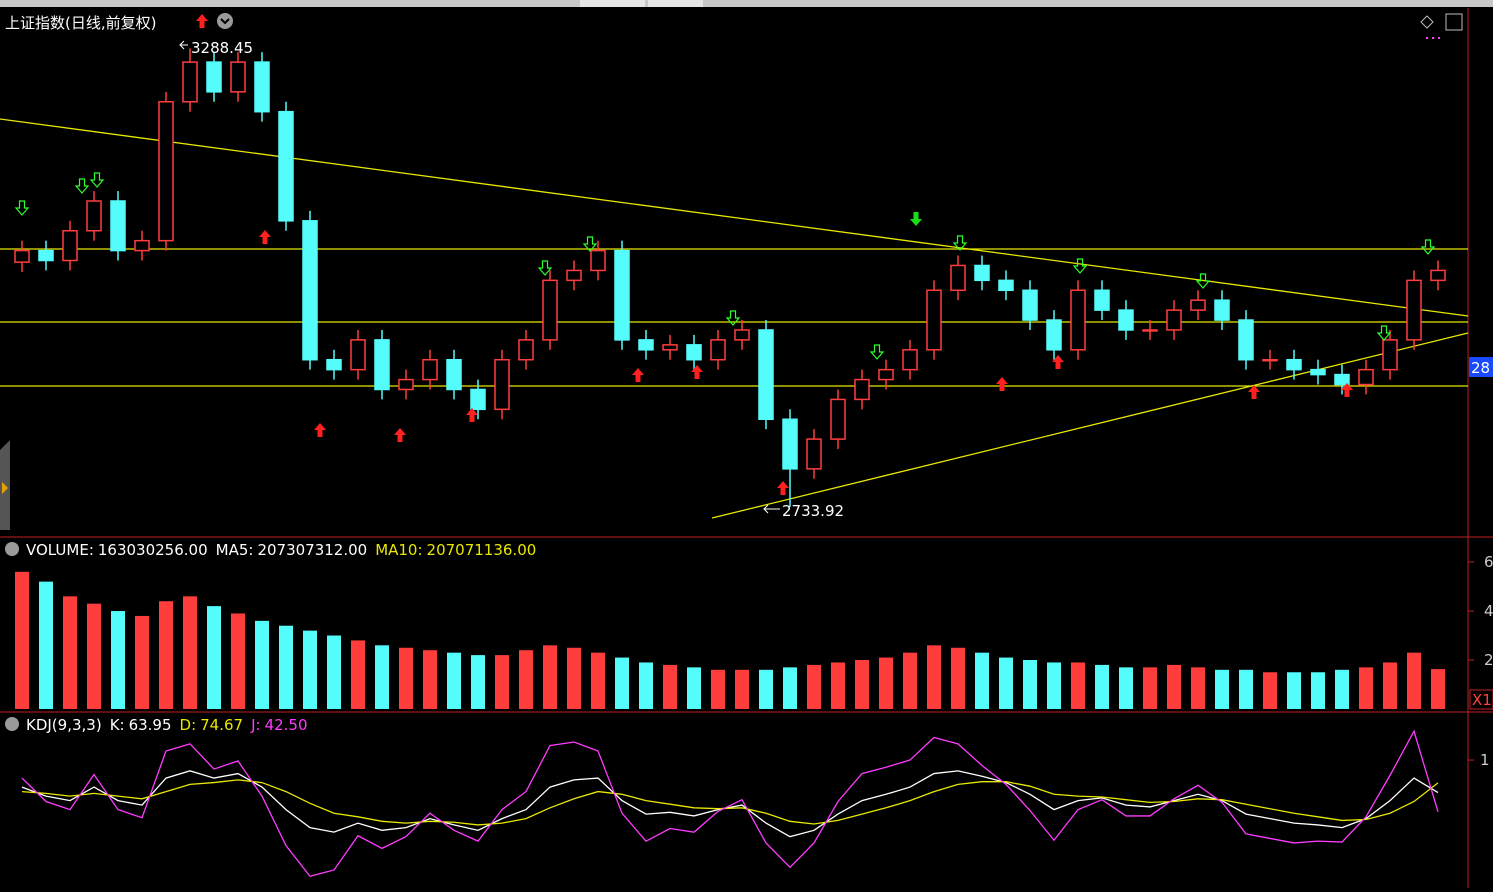 The image size is (1493, 892). I want to click on unit-box, so click(1481, 699).